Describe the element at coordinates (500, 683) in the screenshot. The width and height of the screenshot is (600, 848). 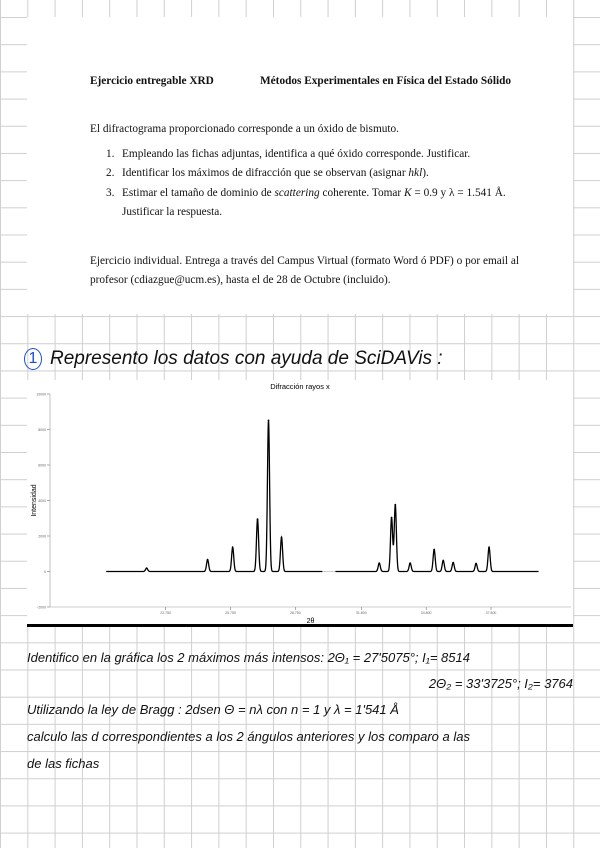
I see `note-line-2: 2Θ₂ = 33'3725°; I₂= 3764` at that location.